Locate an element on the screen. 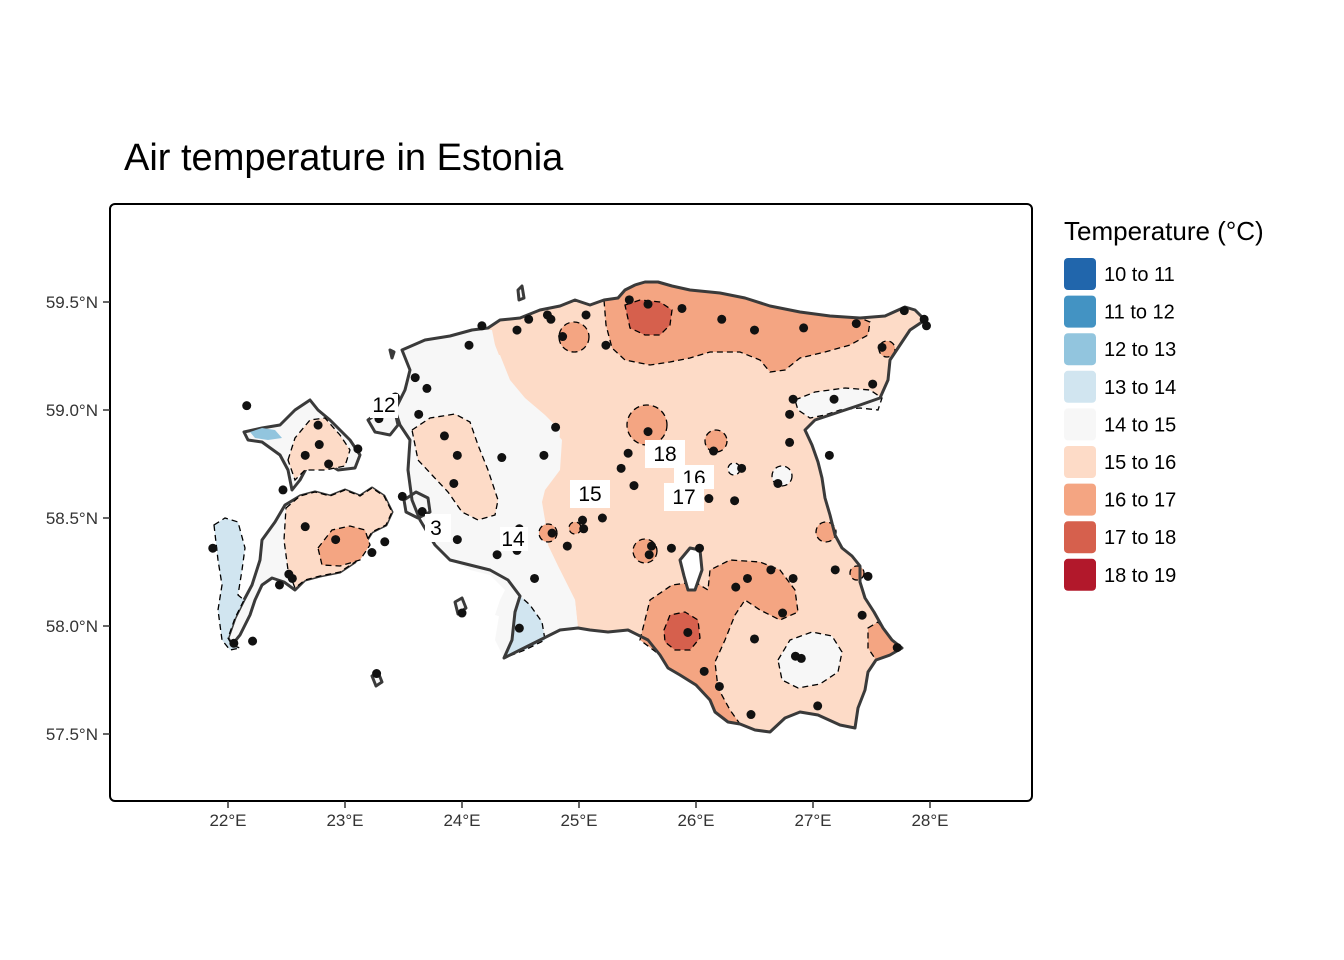 This screenshot has width=1344, height=960. chart-title: Air temperature in Estonia is located at coordinates (344, 158).